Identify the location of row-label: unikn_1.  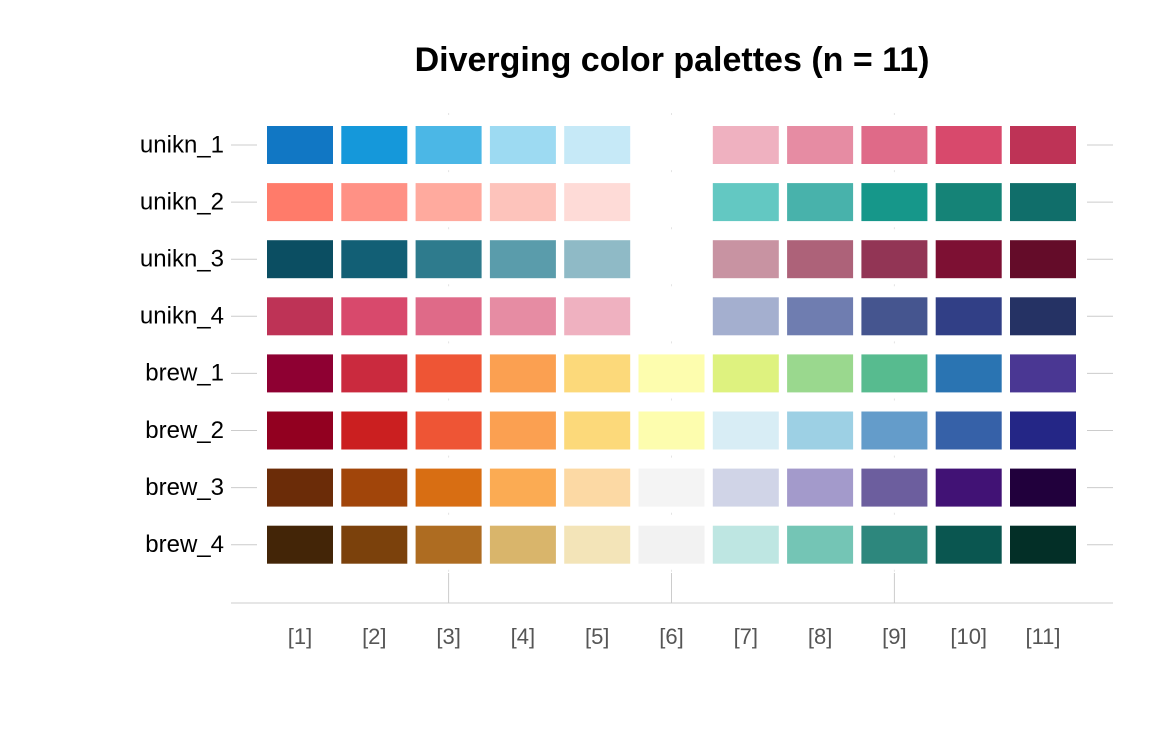
(182, 144).